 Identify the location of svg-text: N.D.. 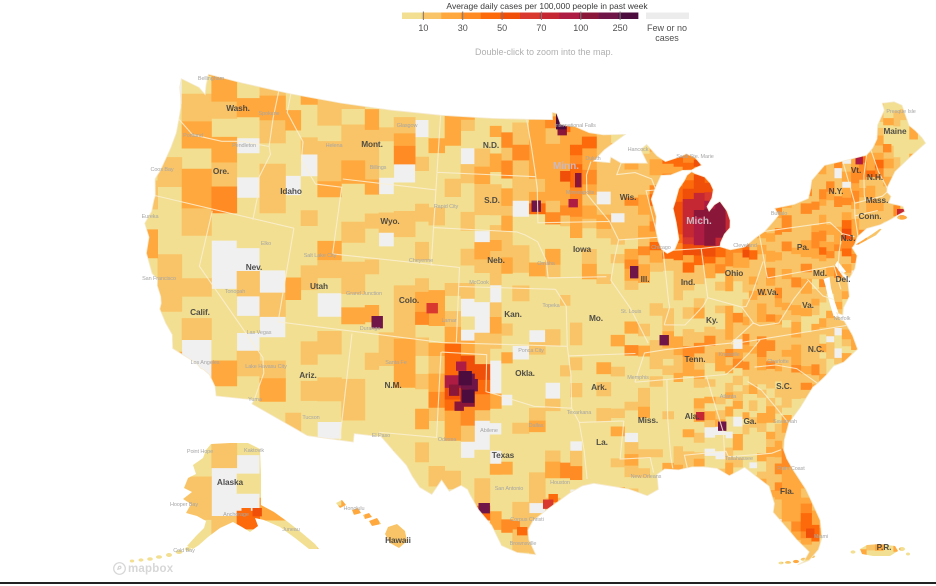
(491, 145).